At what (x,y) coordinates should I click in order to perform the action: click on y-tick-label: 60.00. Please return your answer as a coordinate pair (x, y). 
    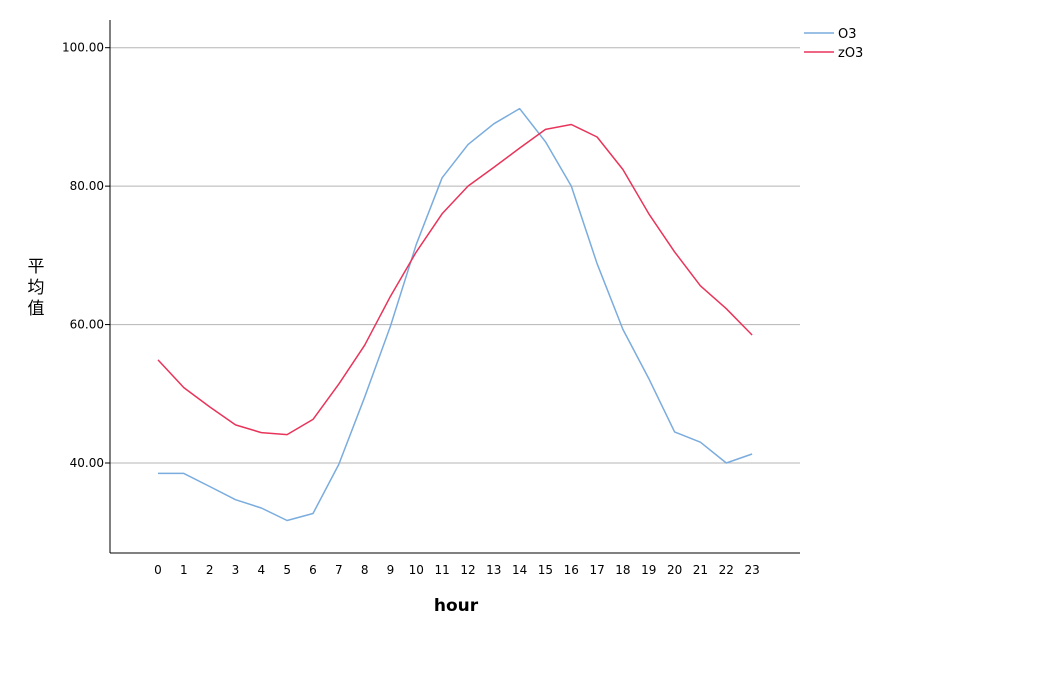
    Looking at the image, I should click on (87, 325).